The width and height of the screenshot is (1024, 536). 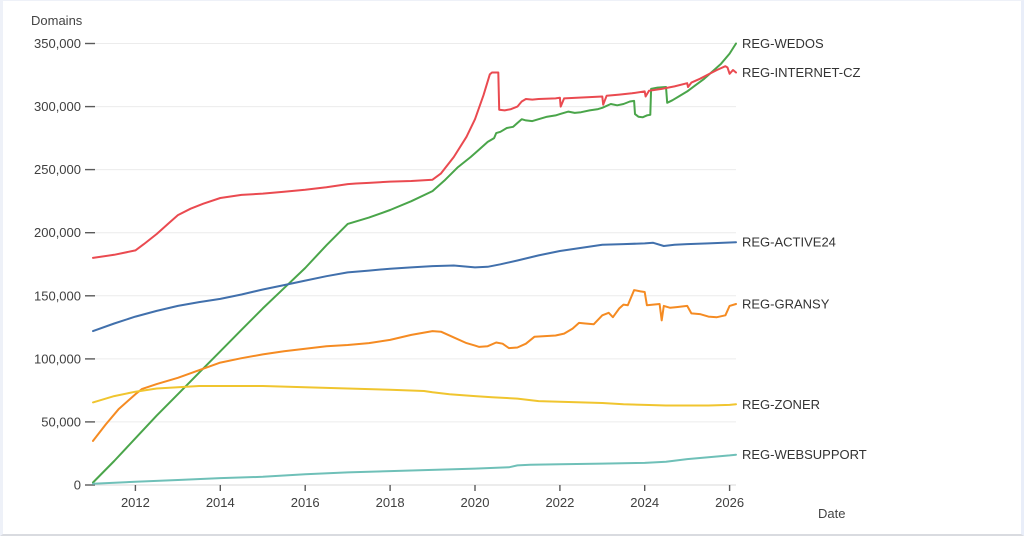 I want to click on series-end-label-REG-ACTIVE24: REG-ACTIVE24, so click(x=789, y=242).